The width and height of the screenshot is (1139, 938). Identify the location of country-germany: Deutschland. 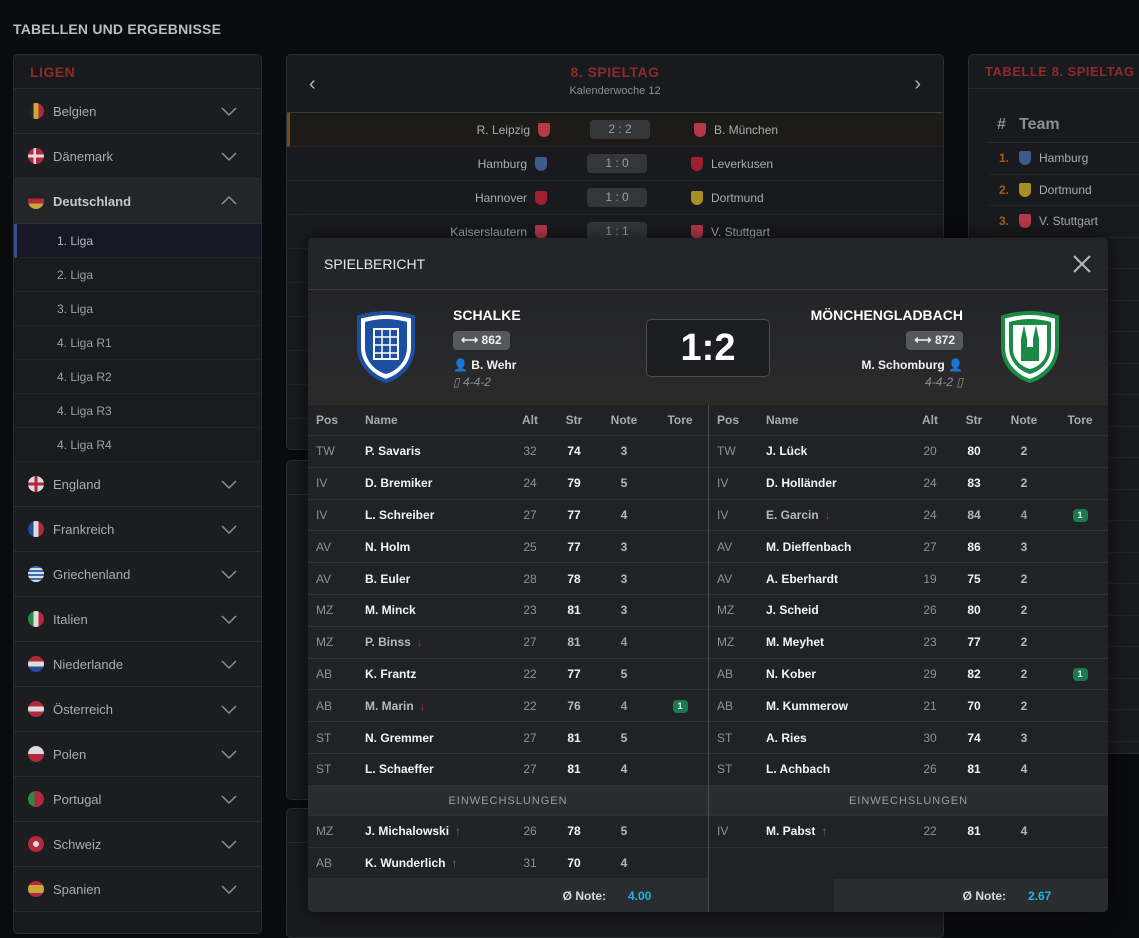
(137, 201).